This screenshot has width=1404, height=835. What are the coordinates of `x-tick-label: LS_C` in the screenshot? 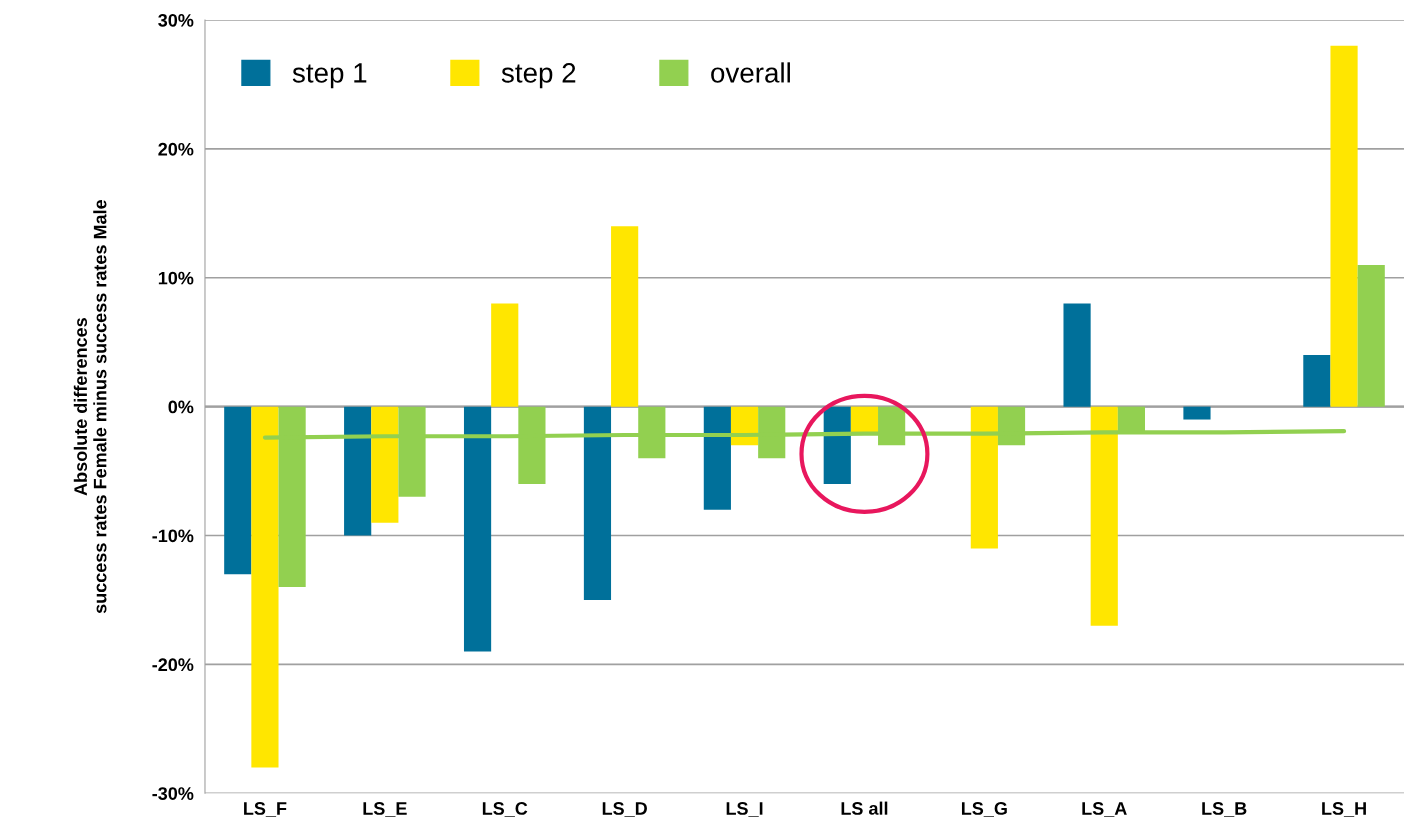 It's located at (505, 809).